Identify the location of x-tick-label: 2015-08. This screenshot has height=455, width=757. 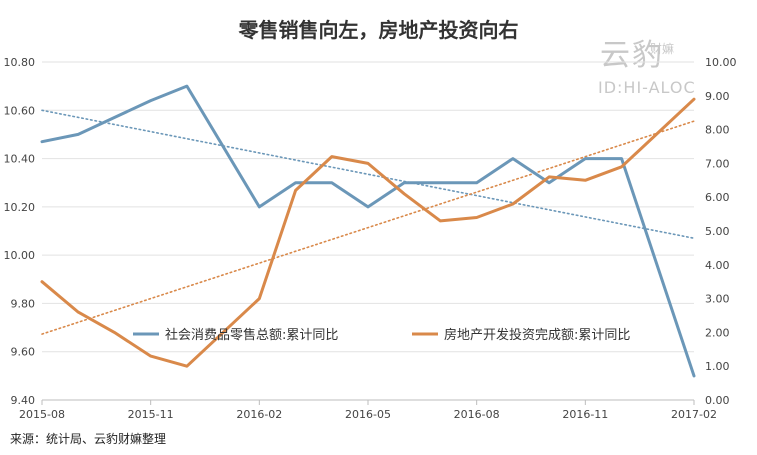
(42, 414).